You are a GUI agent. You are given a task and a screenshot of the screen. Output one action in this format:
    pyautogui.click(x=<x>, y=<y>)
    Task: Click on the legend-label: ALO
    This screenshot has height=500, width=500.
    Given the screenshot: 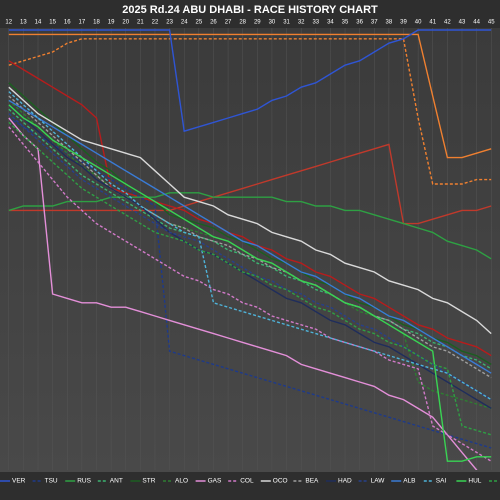 What is the action you would take?
    pyautogui.click(x=181, y=481)
    